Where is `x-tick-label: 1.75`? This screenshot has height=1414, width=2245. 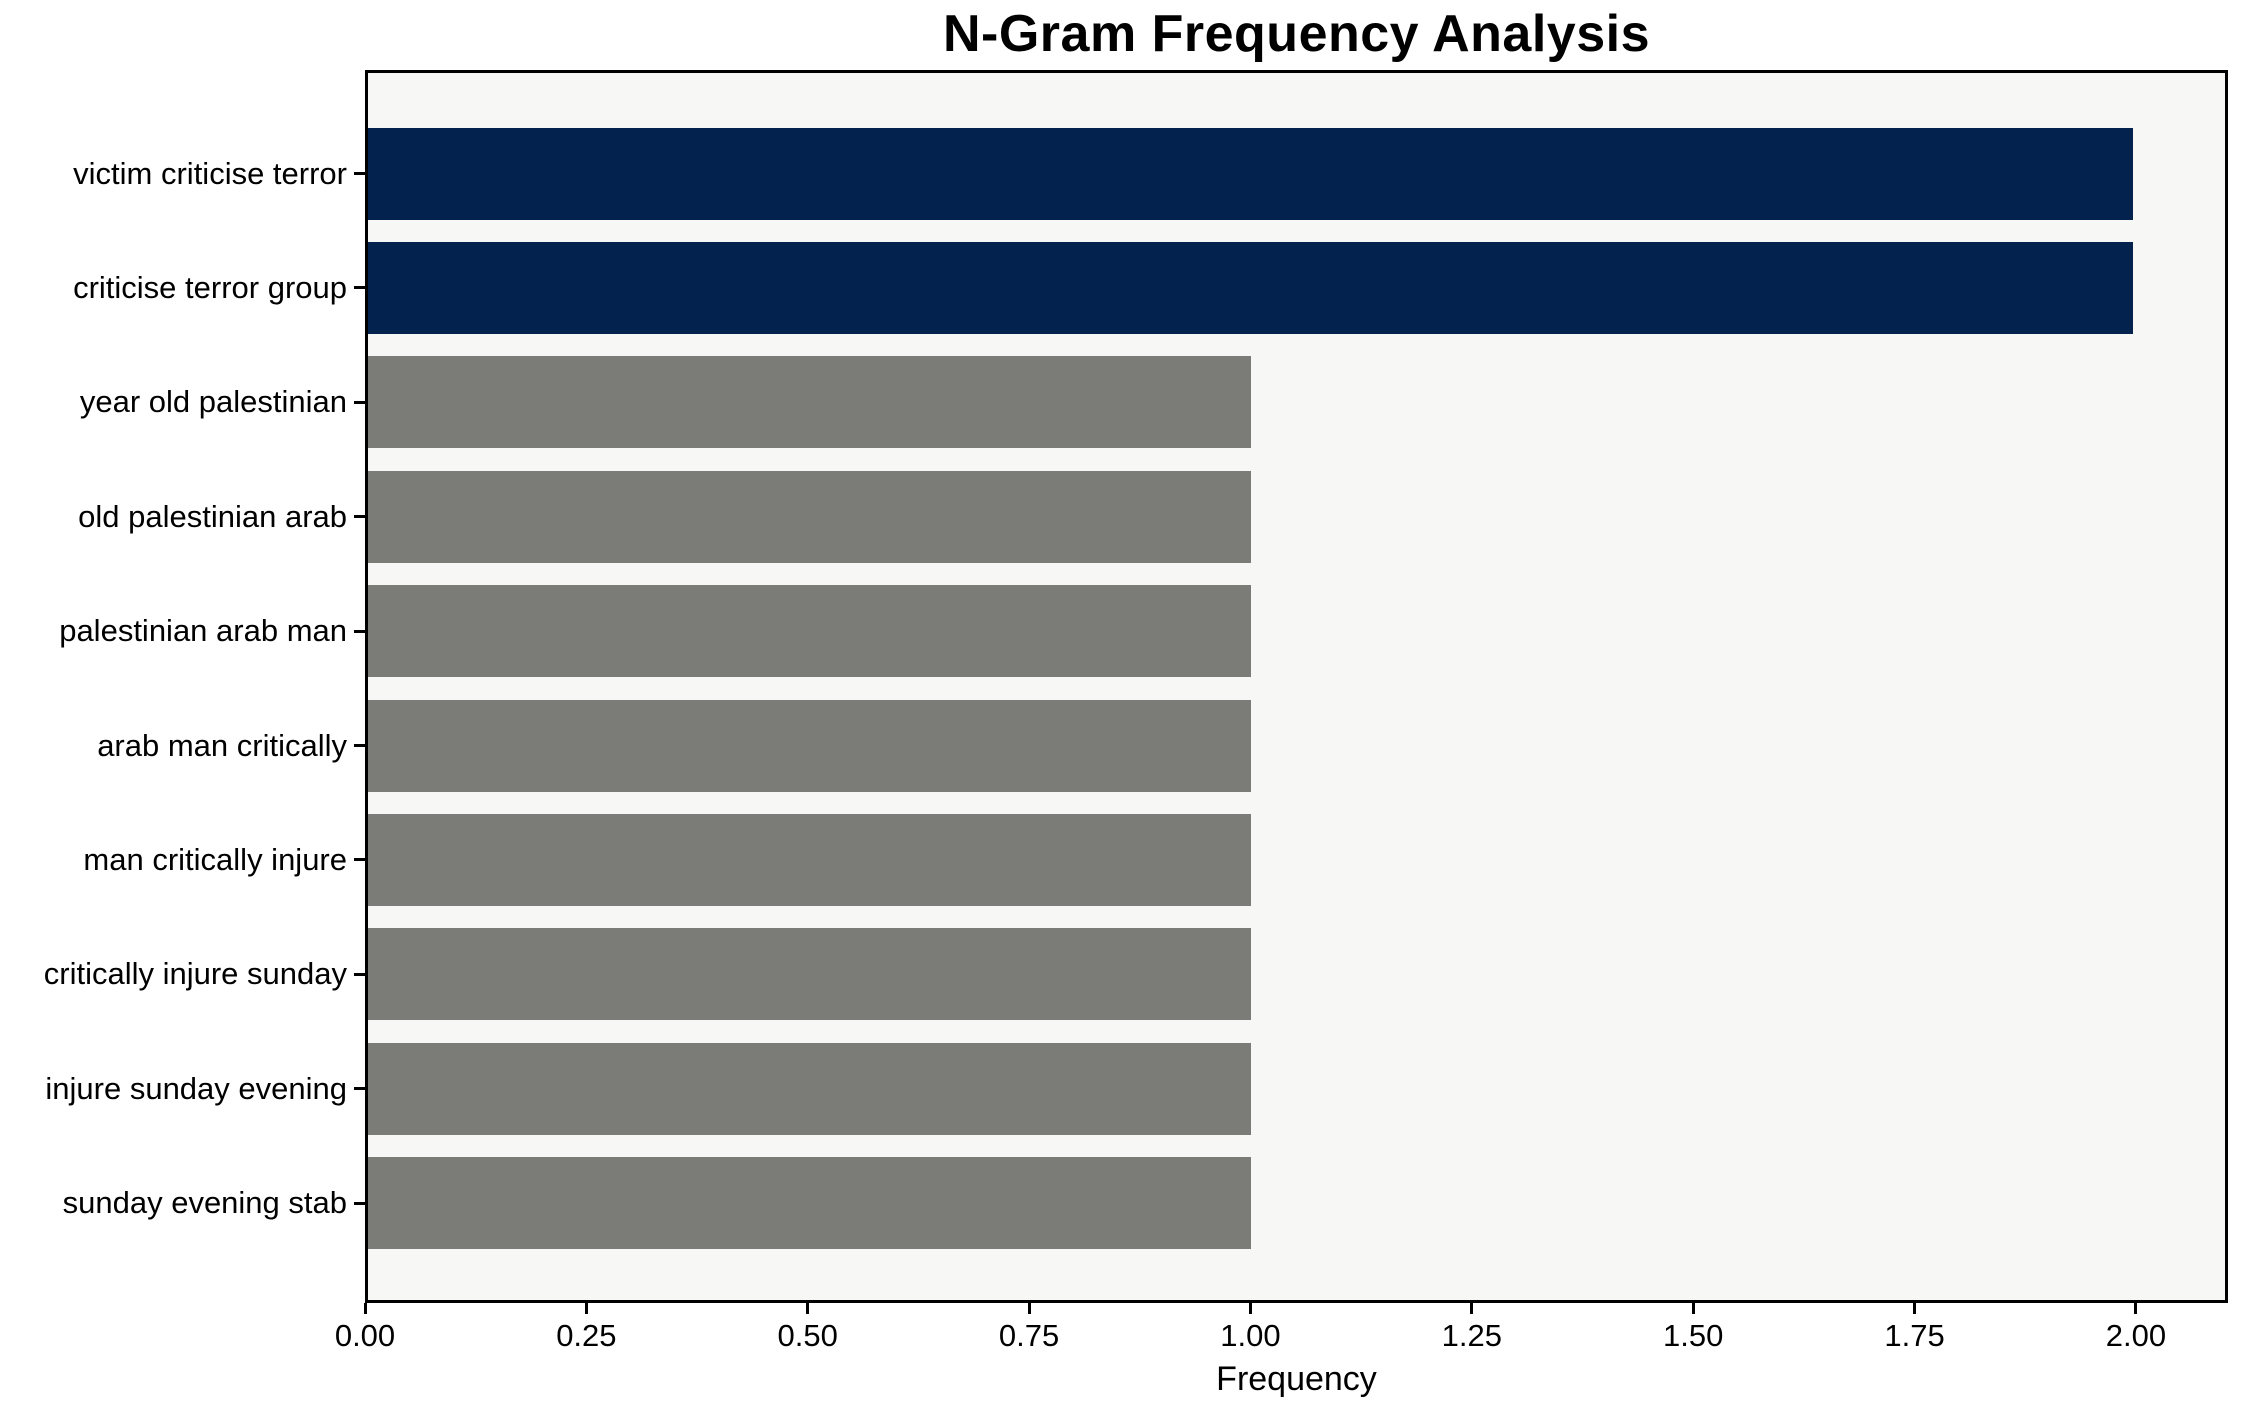
x-tick-label: 1.75 is located at coordinates (1914, 1335).